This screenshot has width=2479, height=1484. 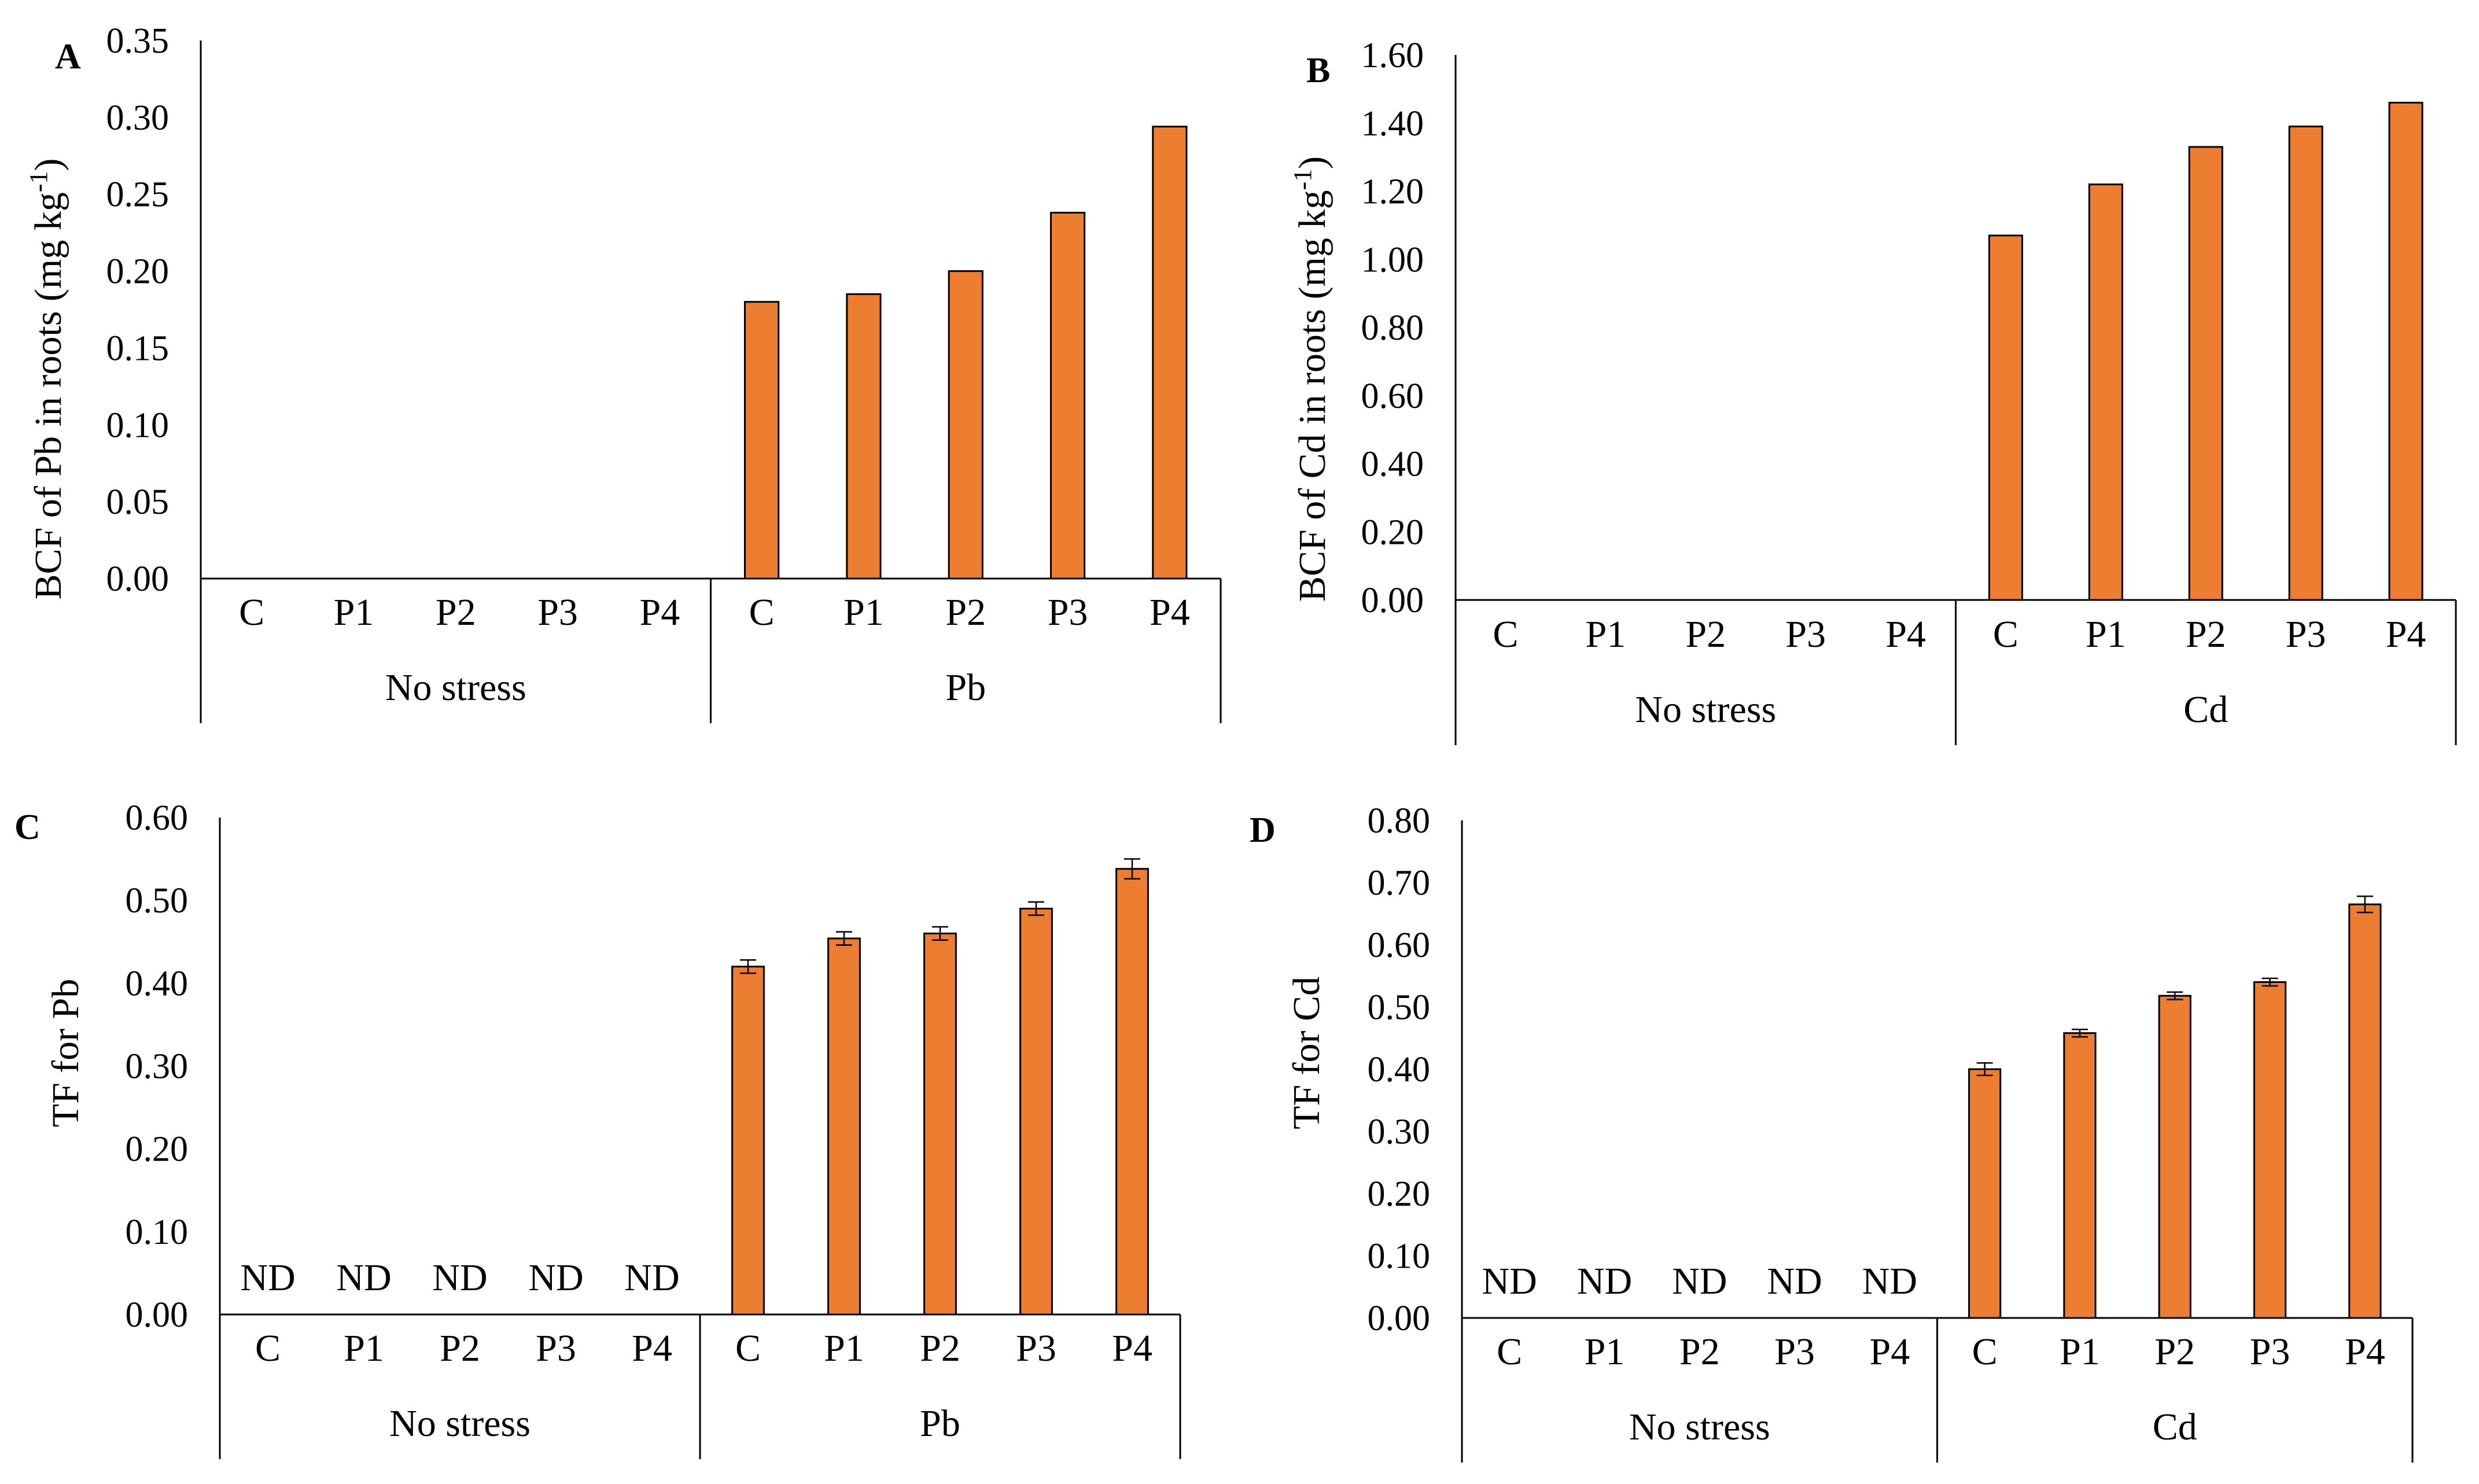 What do you see at coordinates (138, 349) in the screenshot?
I see `y-tick-label: 0.15` at bounding box center [138, 349].